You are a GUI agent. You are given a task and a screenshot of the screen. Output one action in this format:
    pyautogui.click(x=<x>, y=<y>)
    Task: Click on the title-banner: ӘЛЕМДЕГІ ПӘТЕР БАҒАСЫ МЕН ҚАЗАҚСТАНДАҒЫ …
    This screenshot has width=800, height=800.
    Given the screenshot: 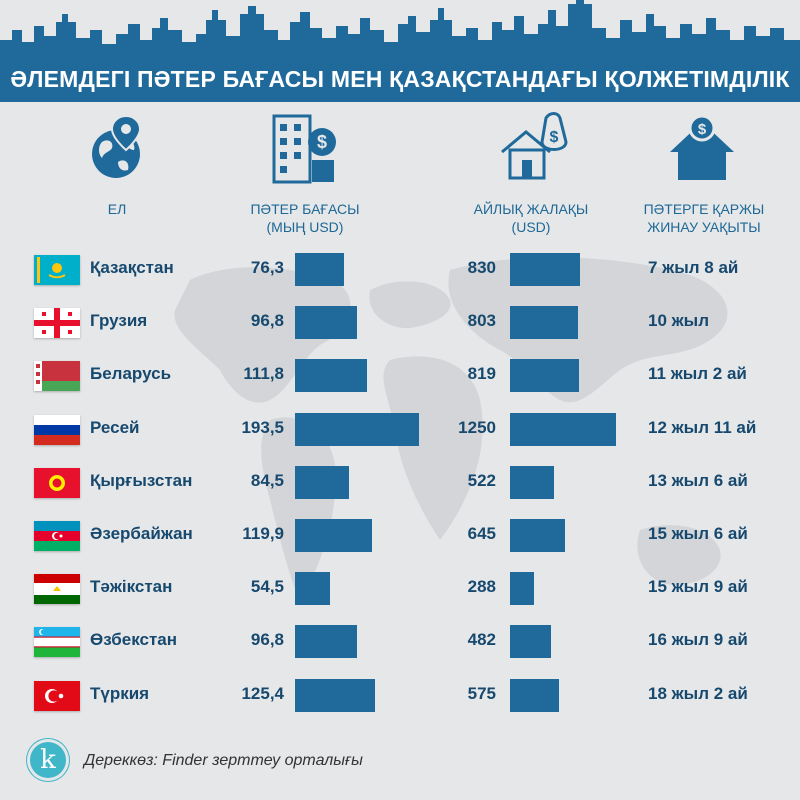 What is the action you would take?
    pyautogui.click(x=400, y=79)
    